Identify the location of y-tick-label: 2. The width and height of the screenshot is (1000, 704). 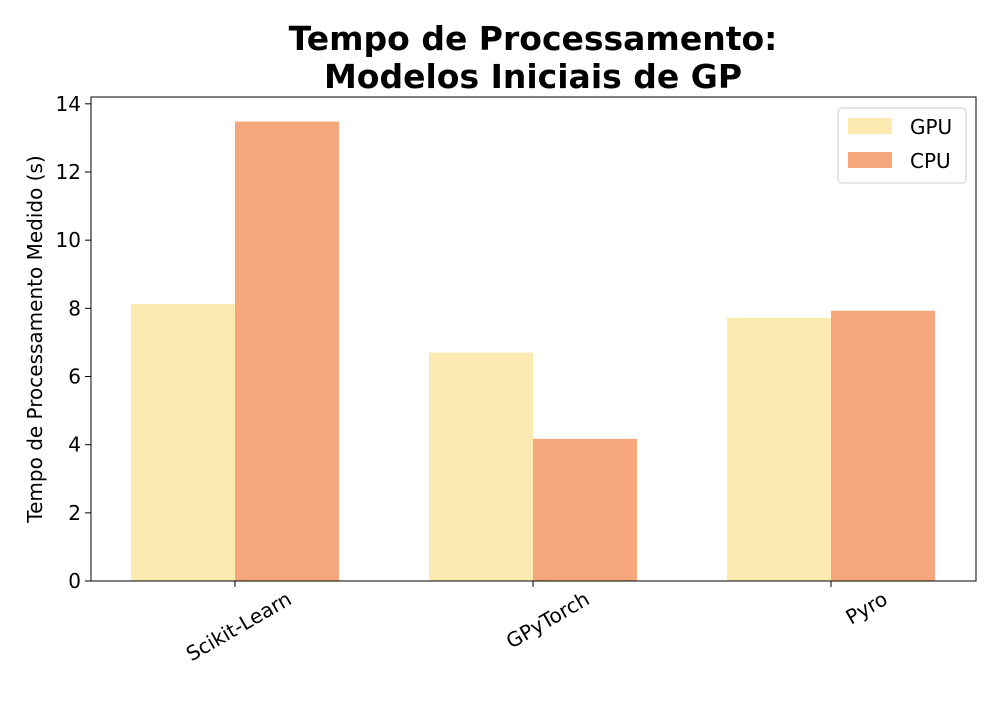
(74, 513).